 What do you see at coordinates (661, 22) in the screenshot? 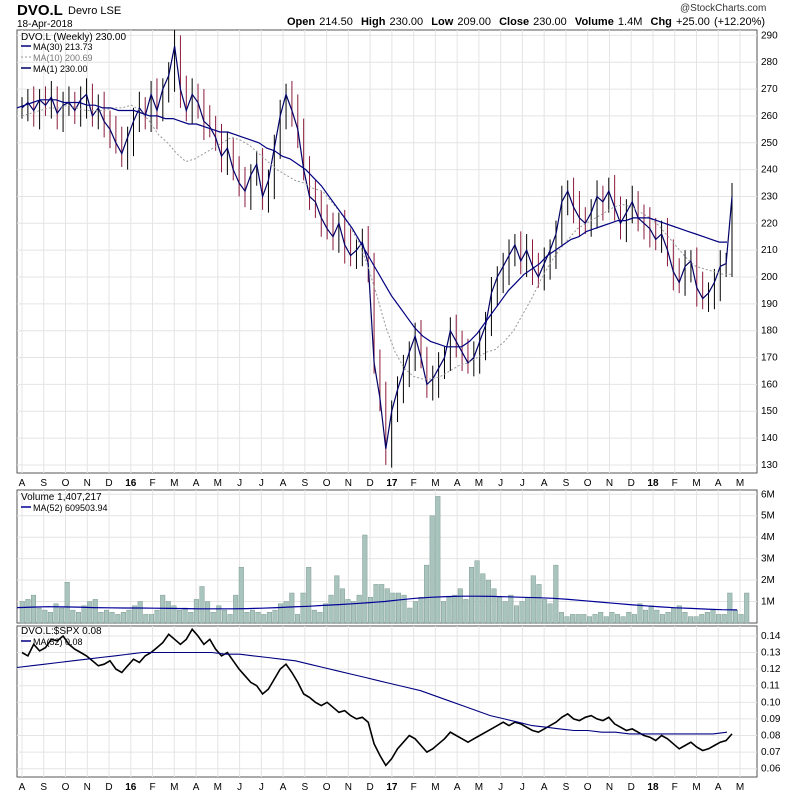
I see `change-label: Chg` at bounding box center [661, 22].